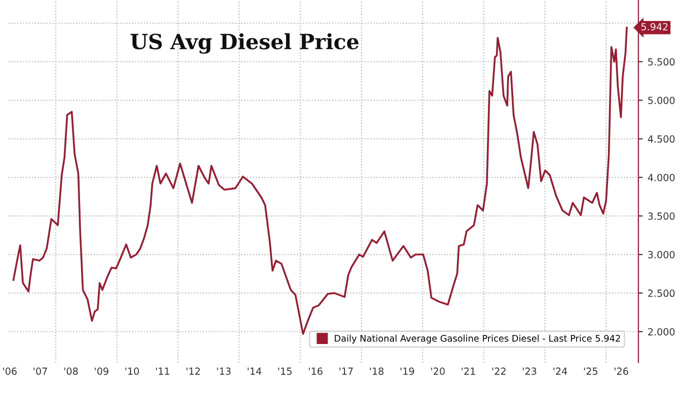 The height and width of the screenshot is (394, 700). I want to click on legend-label: Daily National Average Gasoline Prices Diesel - Last Price 5.942, so click(477, 339).